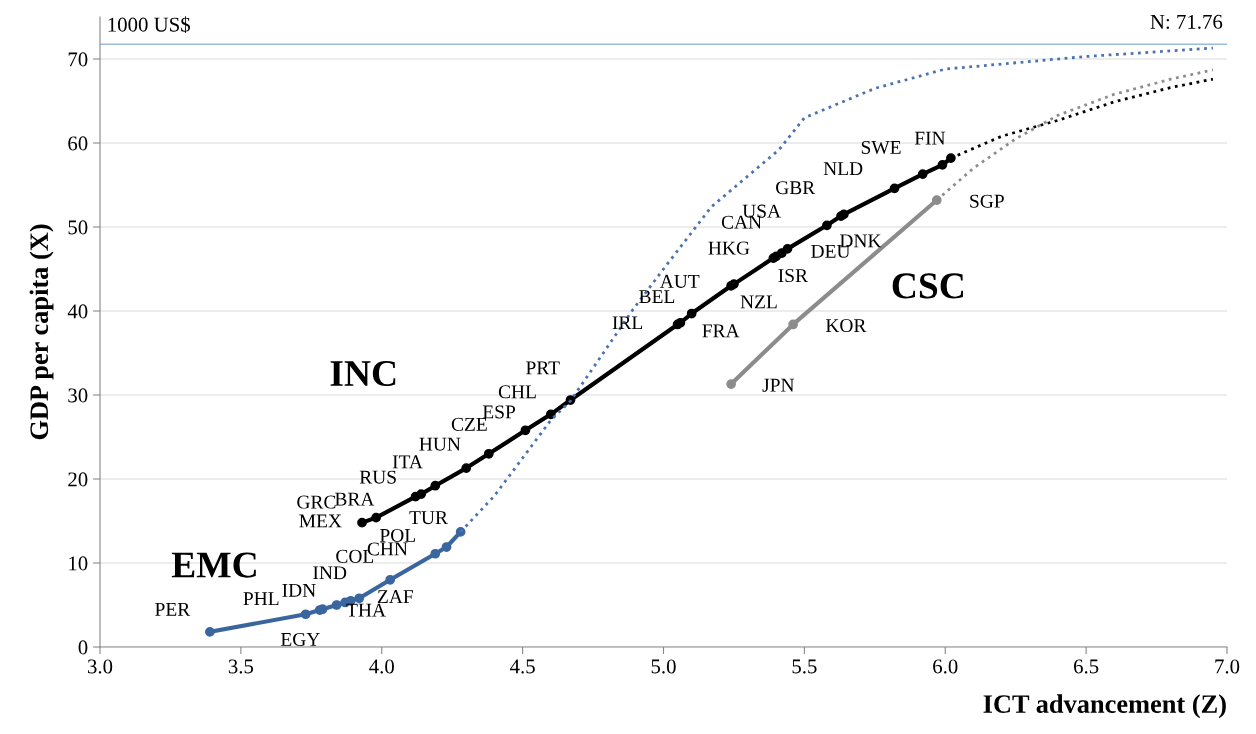 This screenshot has height=734, width=1256. I want to click on annotation: IDN, so click(299, 590).